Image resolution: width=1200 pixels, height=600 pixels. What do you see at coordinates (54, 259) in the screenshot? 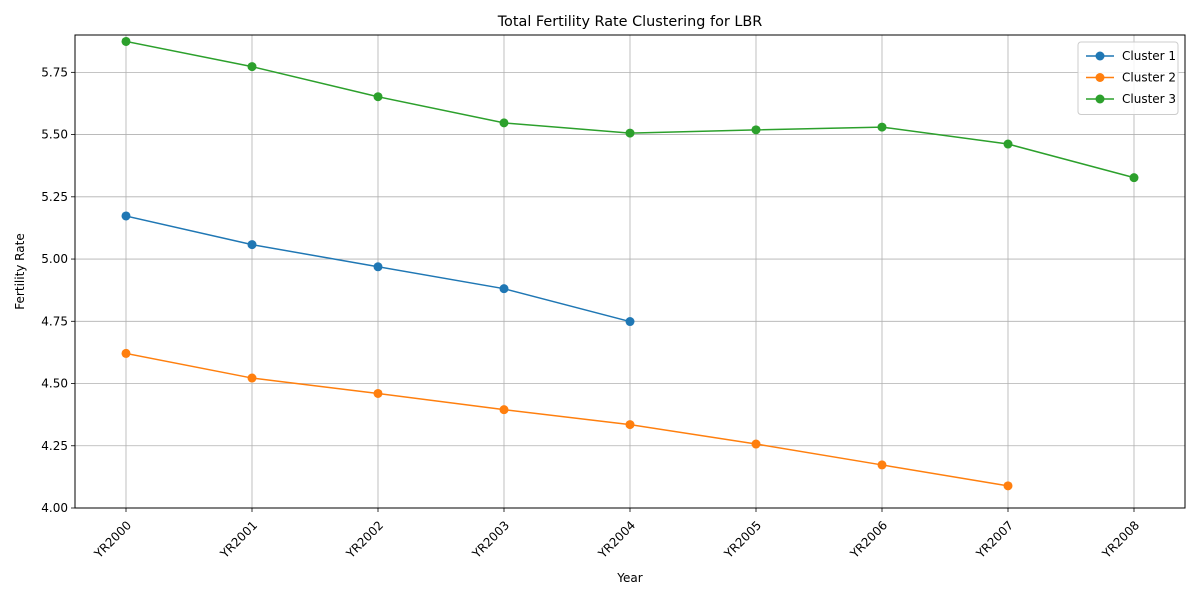
I see `y-tick-label: 5.00` at bounding box center [54, 259].